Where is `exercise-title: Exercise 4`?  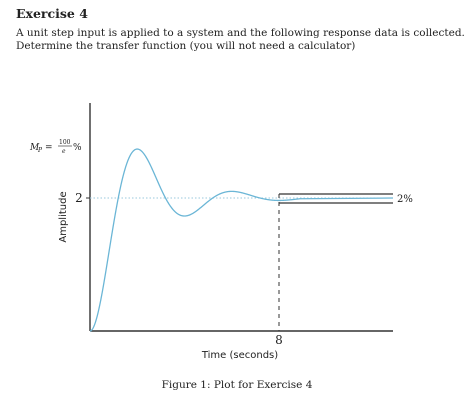
exercise-title: Exercise 4 is located at coordinates (52, 13).